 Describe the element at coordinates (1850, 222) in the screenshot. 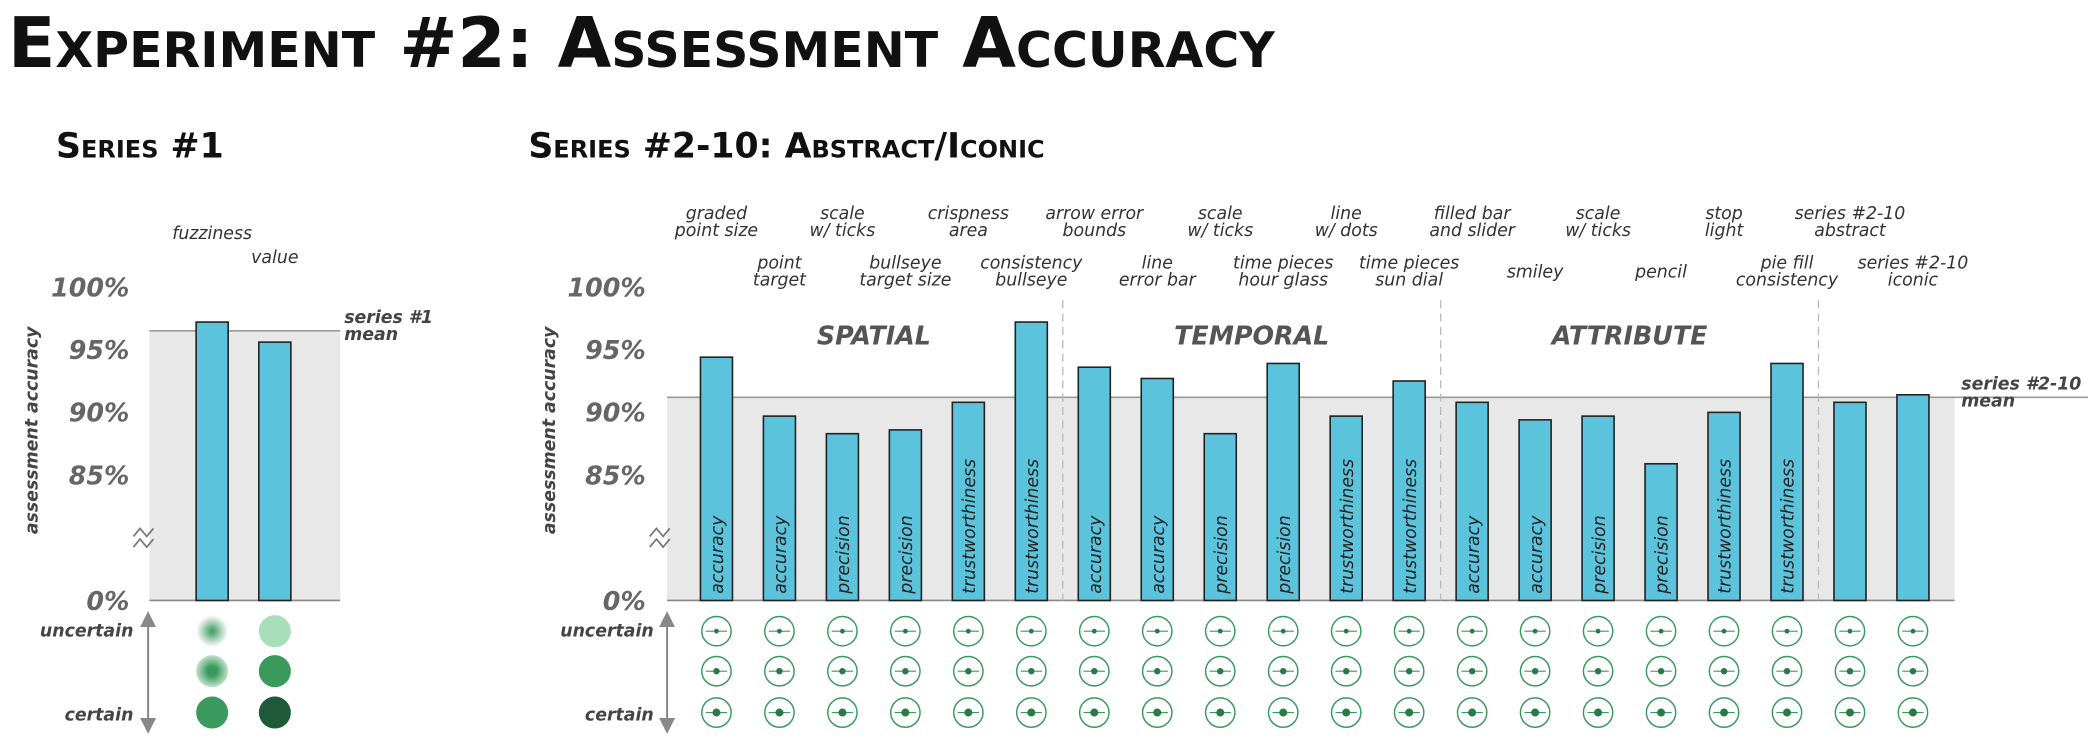

I see `category-label: series #2-10 abstract` at that location.